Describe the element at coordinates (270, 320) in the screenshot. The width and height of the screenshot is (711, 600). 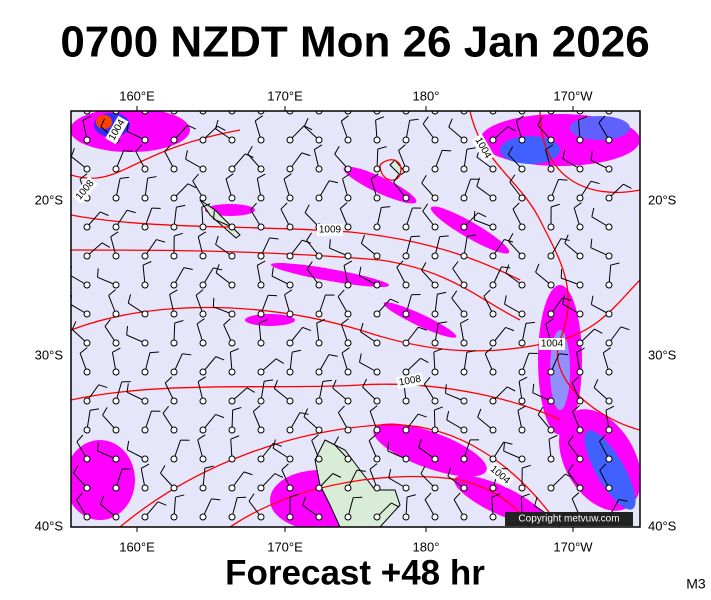
I see `rain-area` at that location.